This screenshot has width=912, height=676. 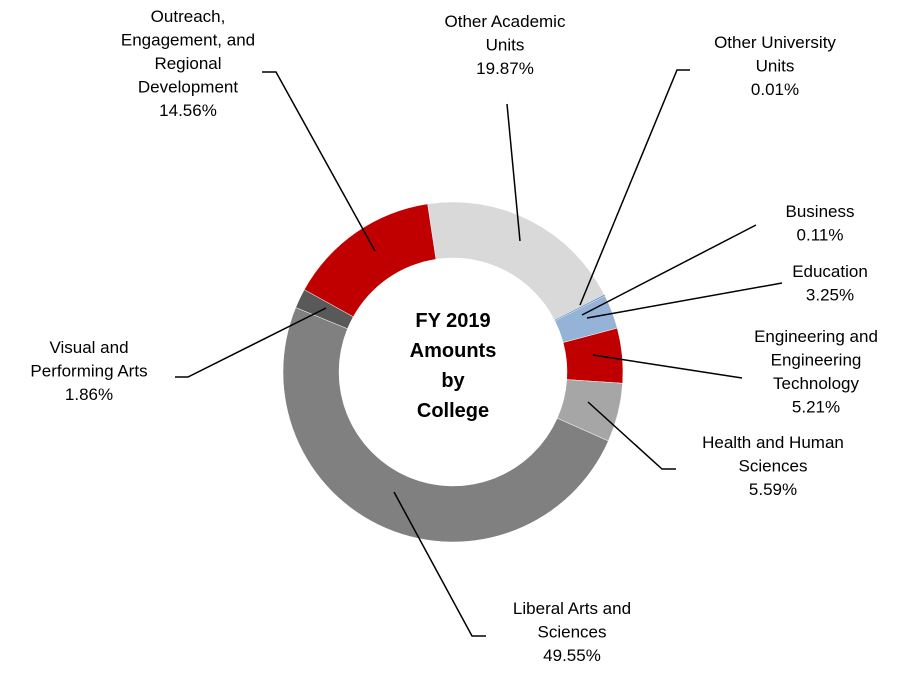 I want to click on slice-percent: 5.59%, so click(x=773, y=489).